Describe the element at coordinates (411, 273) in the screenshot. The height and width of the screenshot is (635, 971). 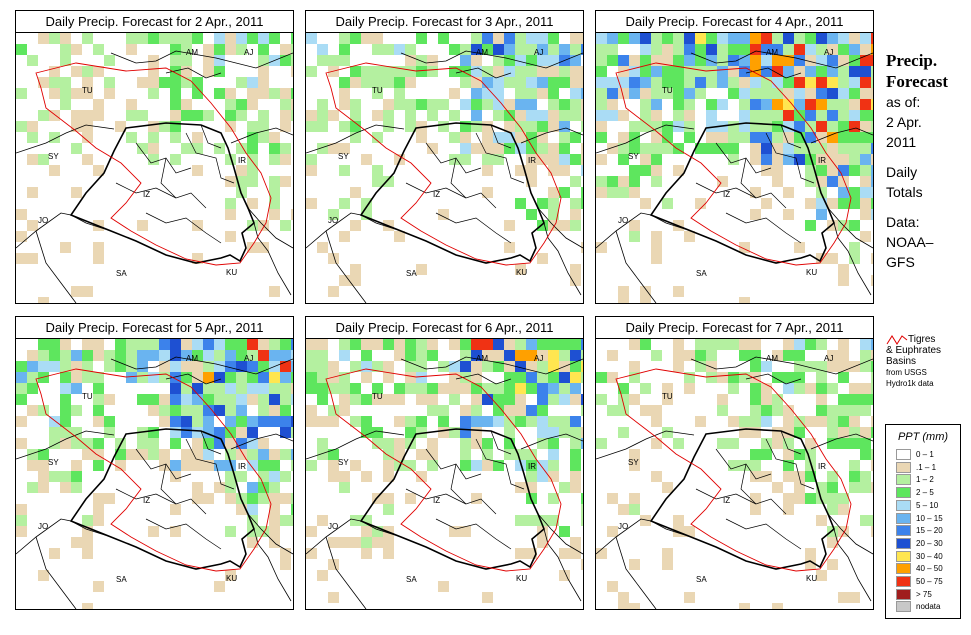
I see `country-label: SA` at that location.